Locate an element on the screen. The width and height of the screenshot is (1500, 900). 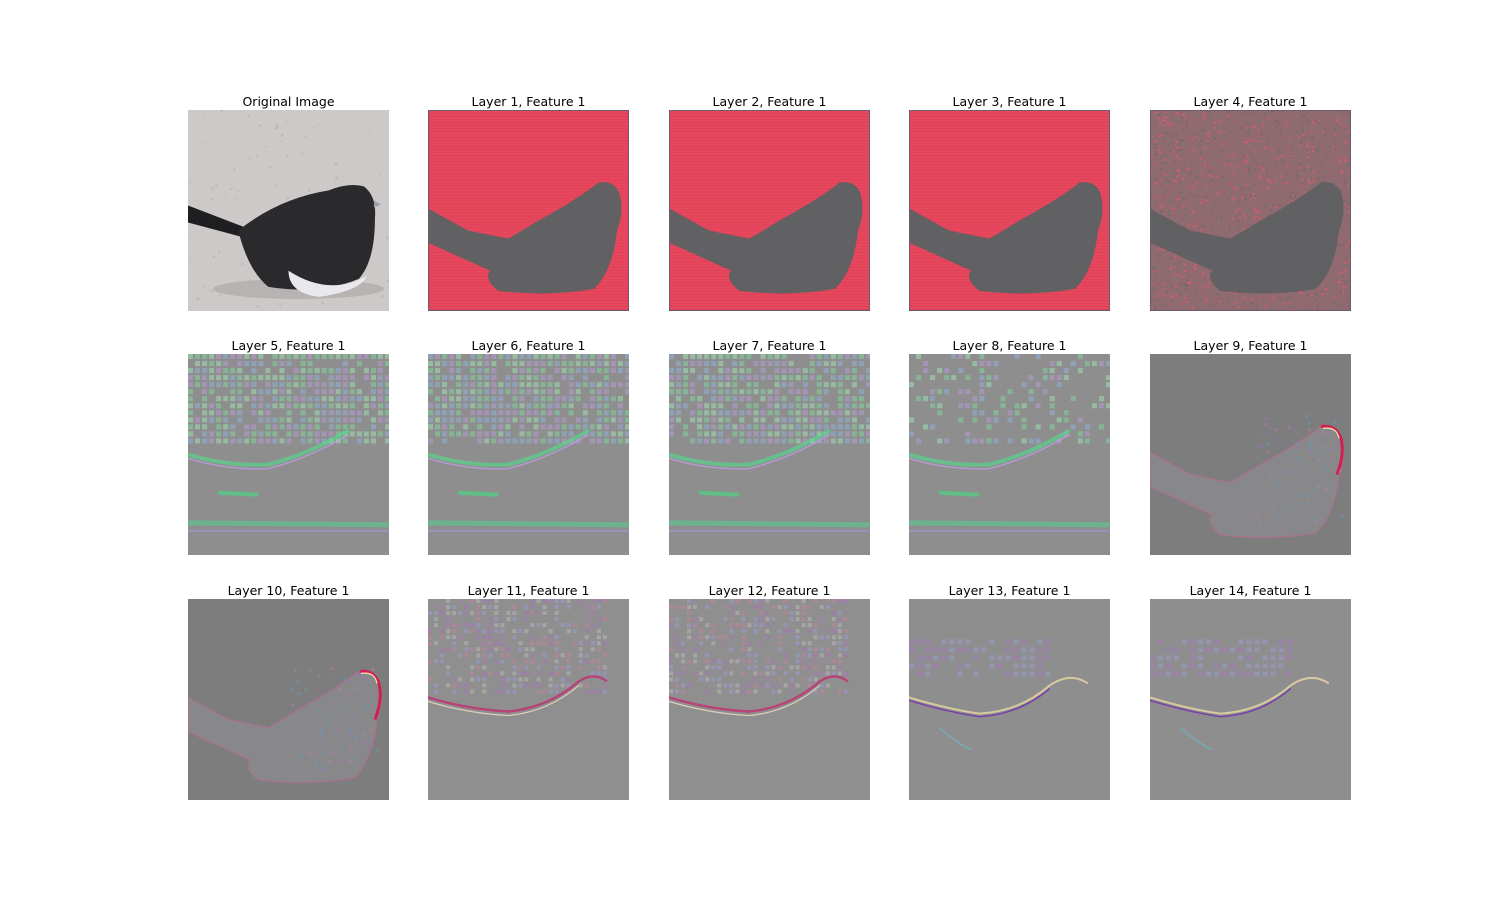
panel-title: Layer 14, Feature 1 is located at coordinates (1250, 590).